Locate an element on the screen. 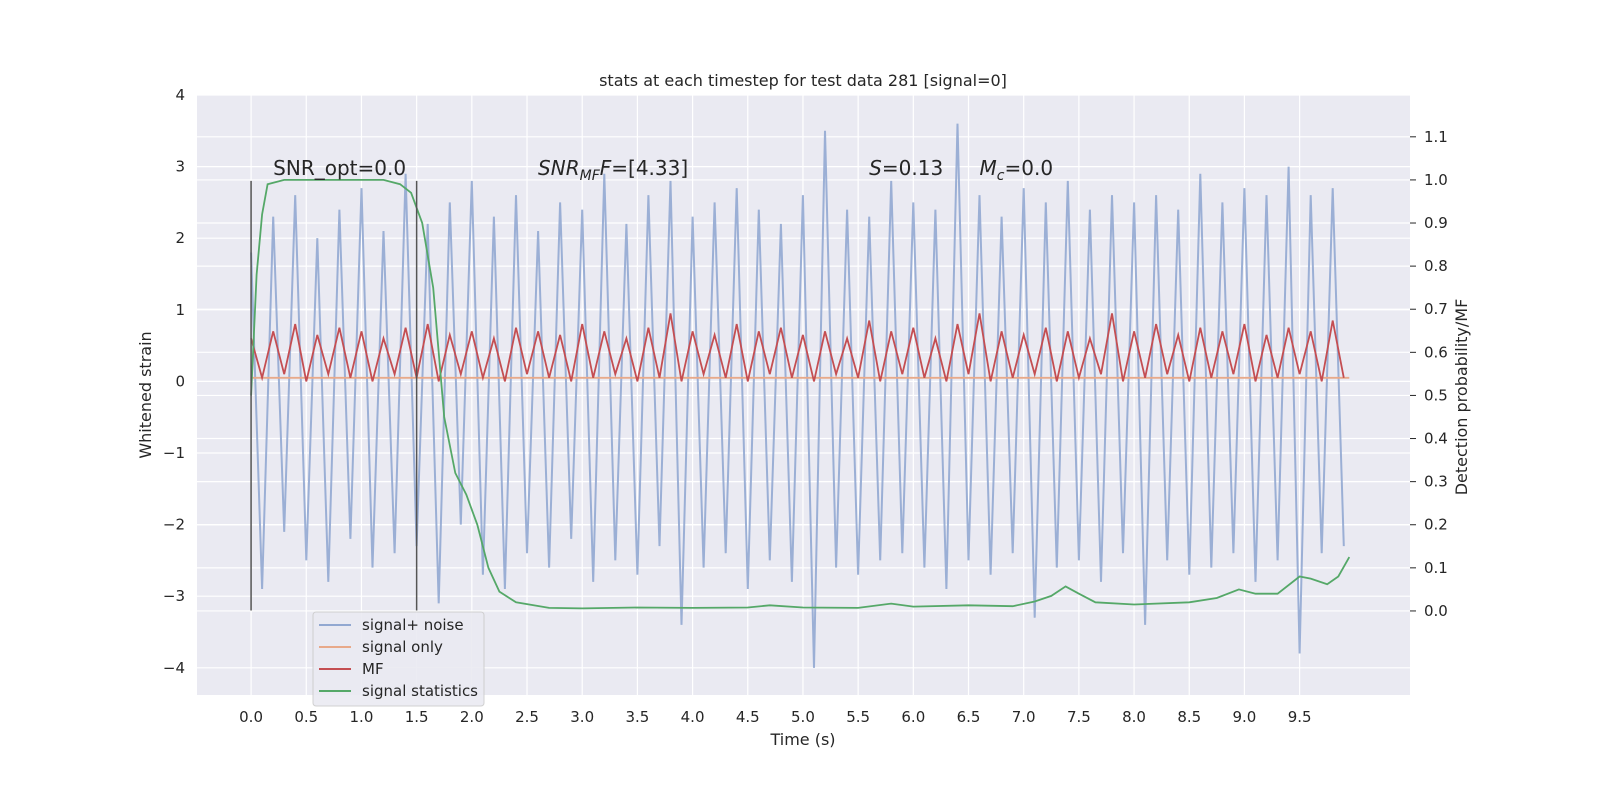 The image size is (1600, 804). x-tick-label: 7.0 is located at coordinates (1024, 717).